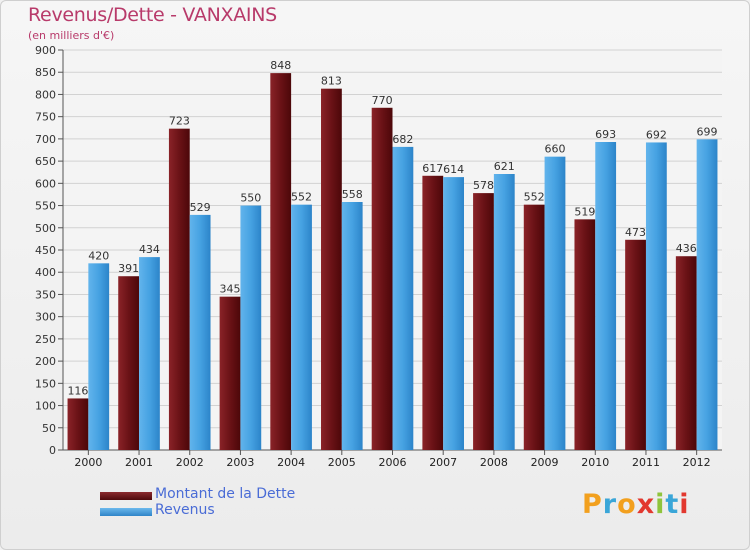 This screenshot has width=750, height=550. Describe the element at coordinates (45, 117) in the screenshot. I see `y-tick-label: 750` at that location.